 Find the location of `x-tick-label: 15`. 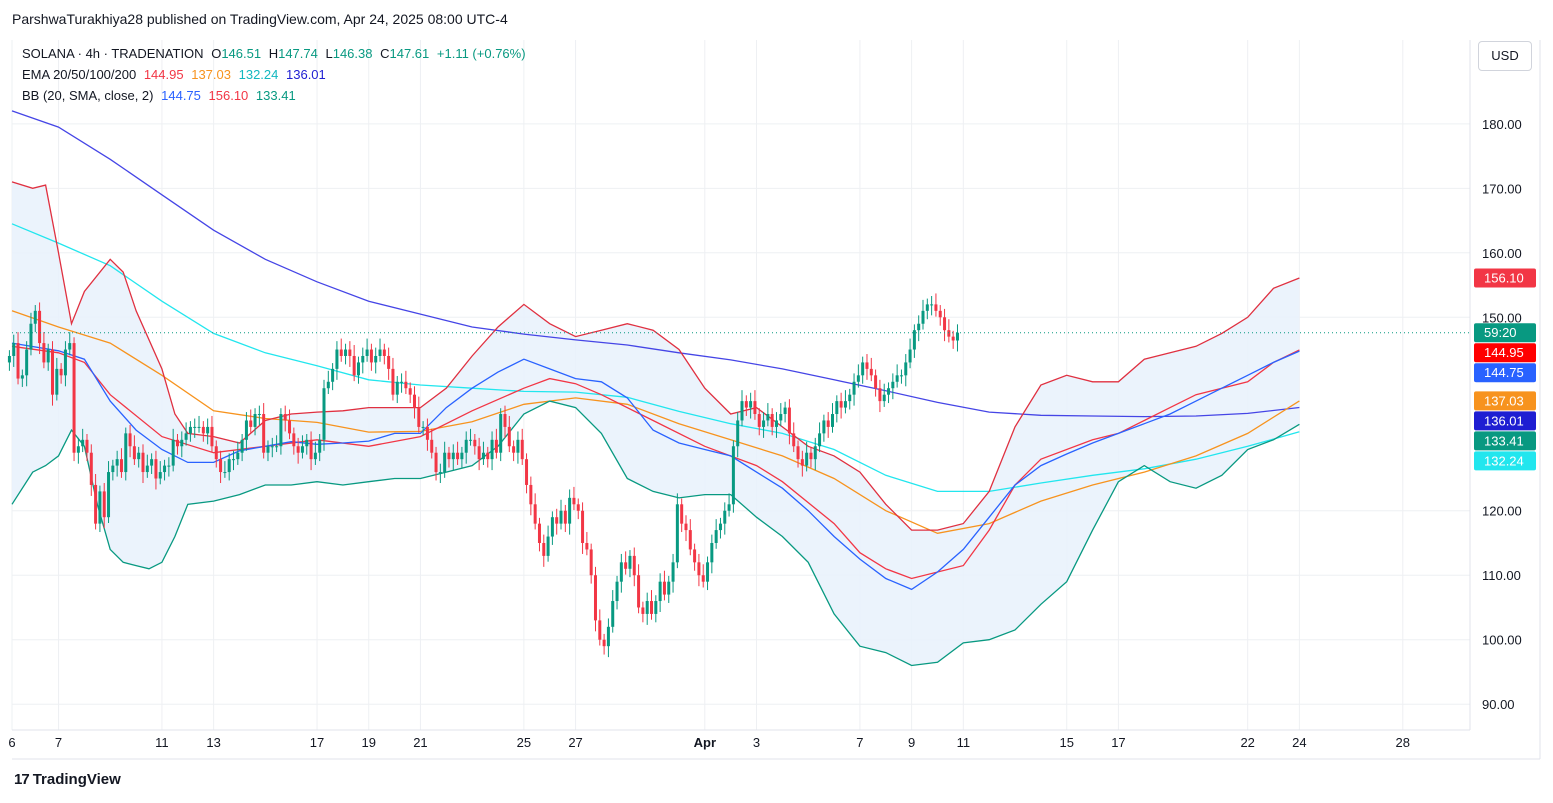

x-tick-label: 15 is located at coordinates (1066, 742).